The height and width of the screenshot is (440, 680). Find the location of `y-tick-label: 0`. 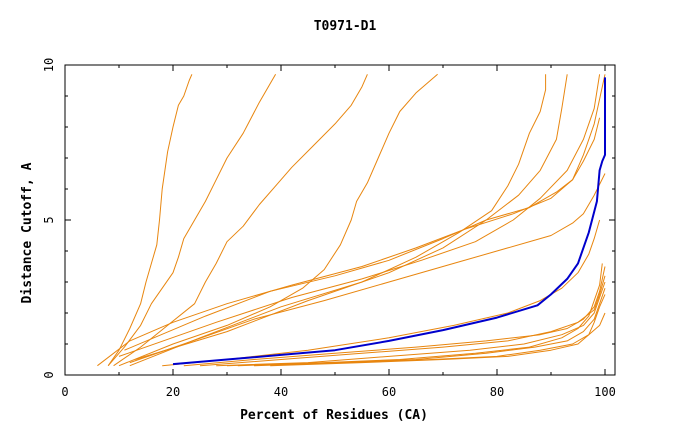

y-tick-label: 0 is located at coordinates (49, 374).